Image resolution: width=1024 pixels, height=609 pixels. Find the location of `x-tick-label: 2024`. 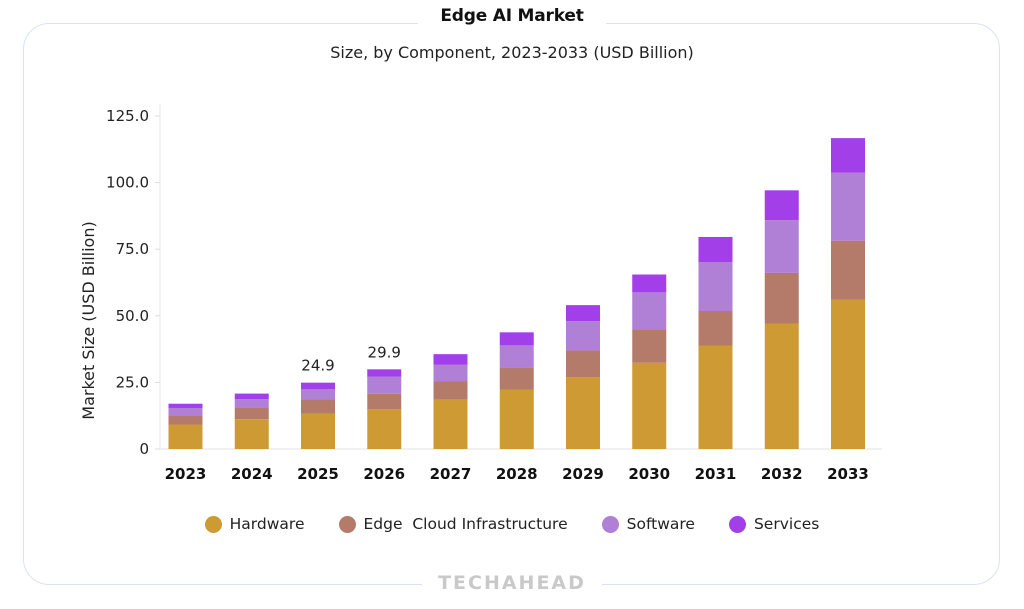

x-tick-label: 2024 is located at coordinates (252, 474).